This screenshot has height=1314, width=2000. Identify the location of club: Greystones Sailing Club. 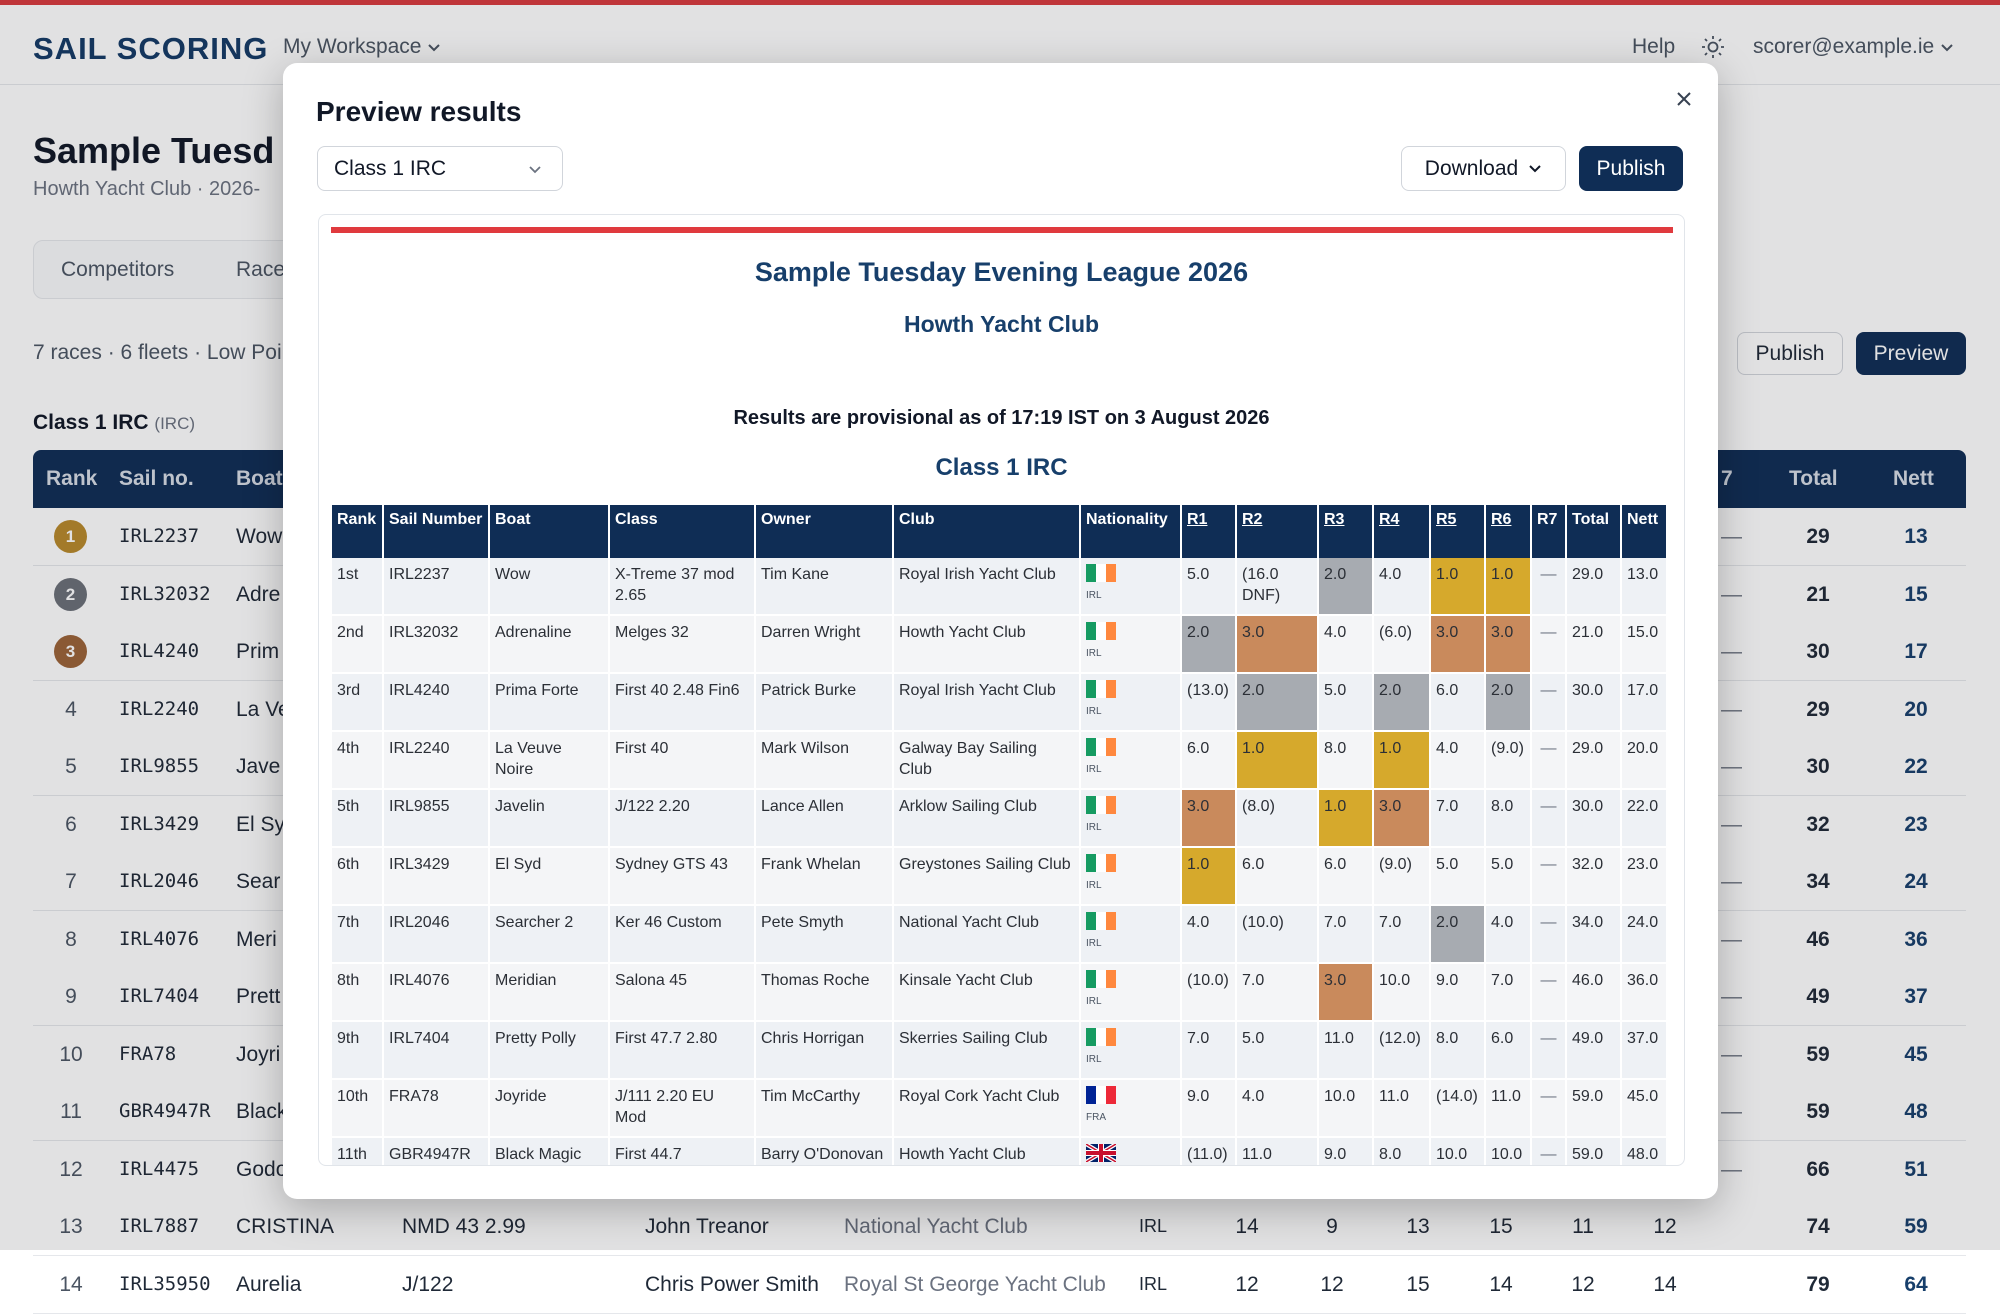
(987, 877).